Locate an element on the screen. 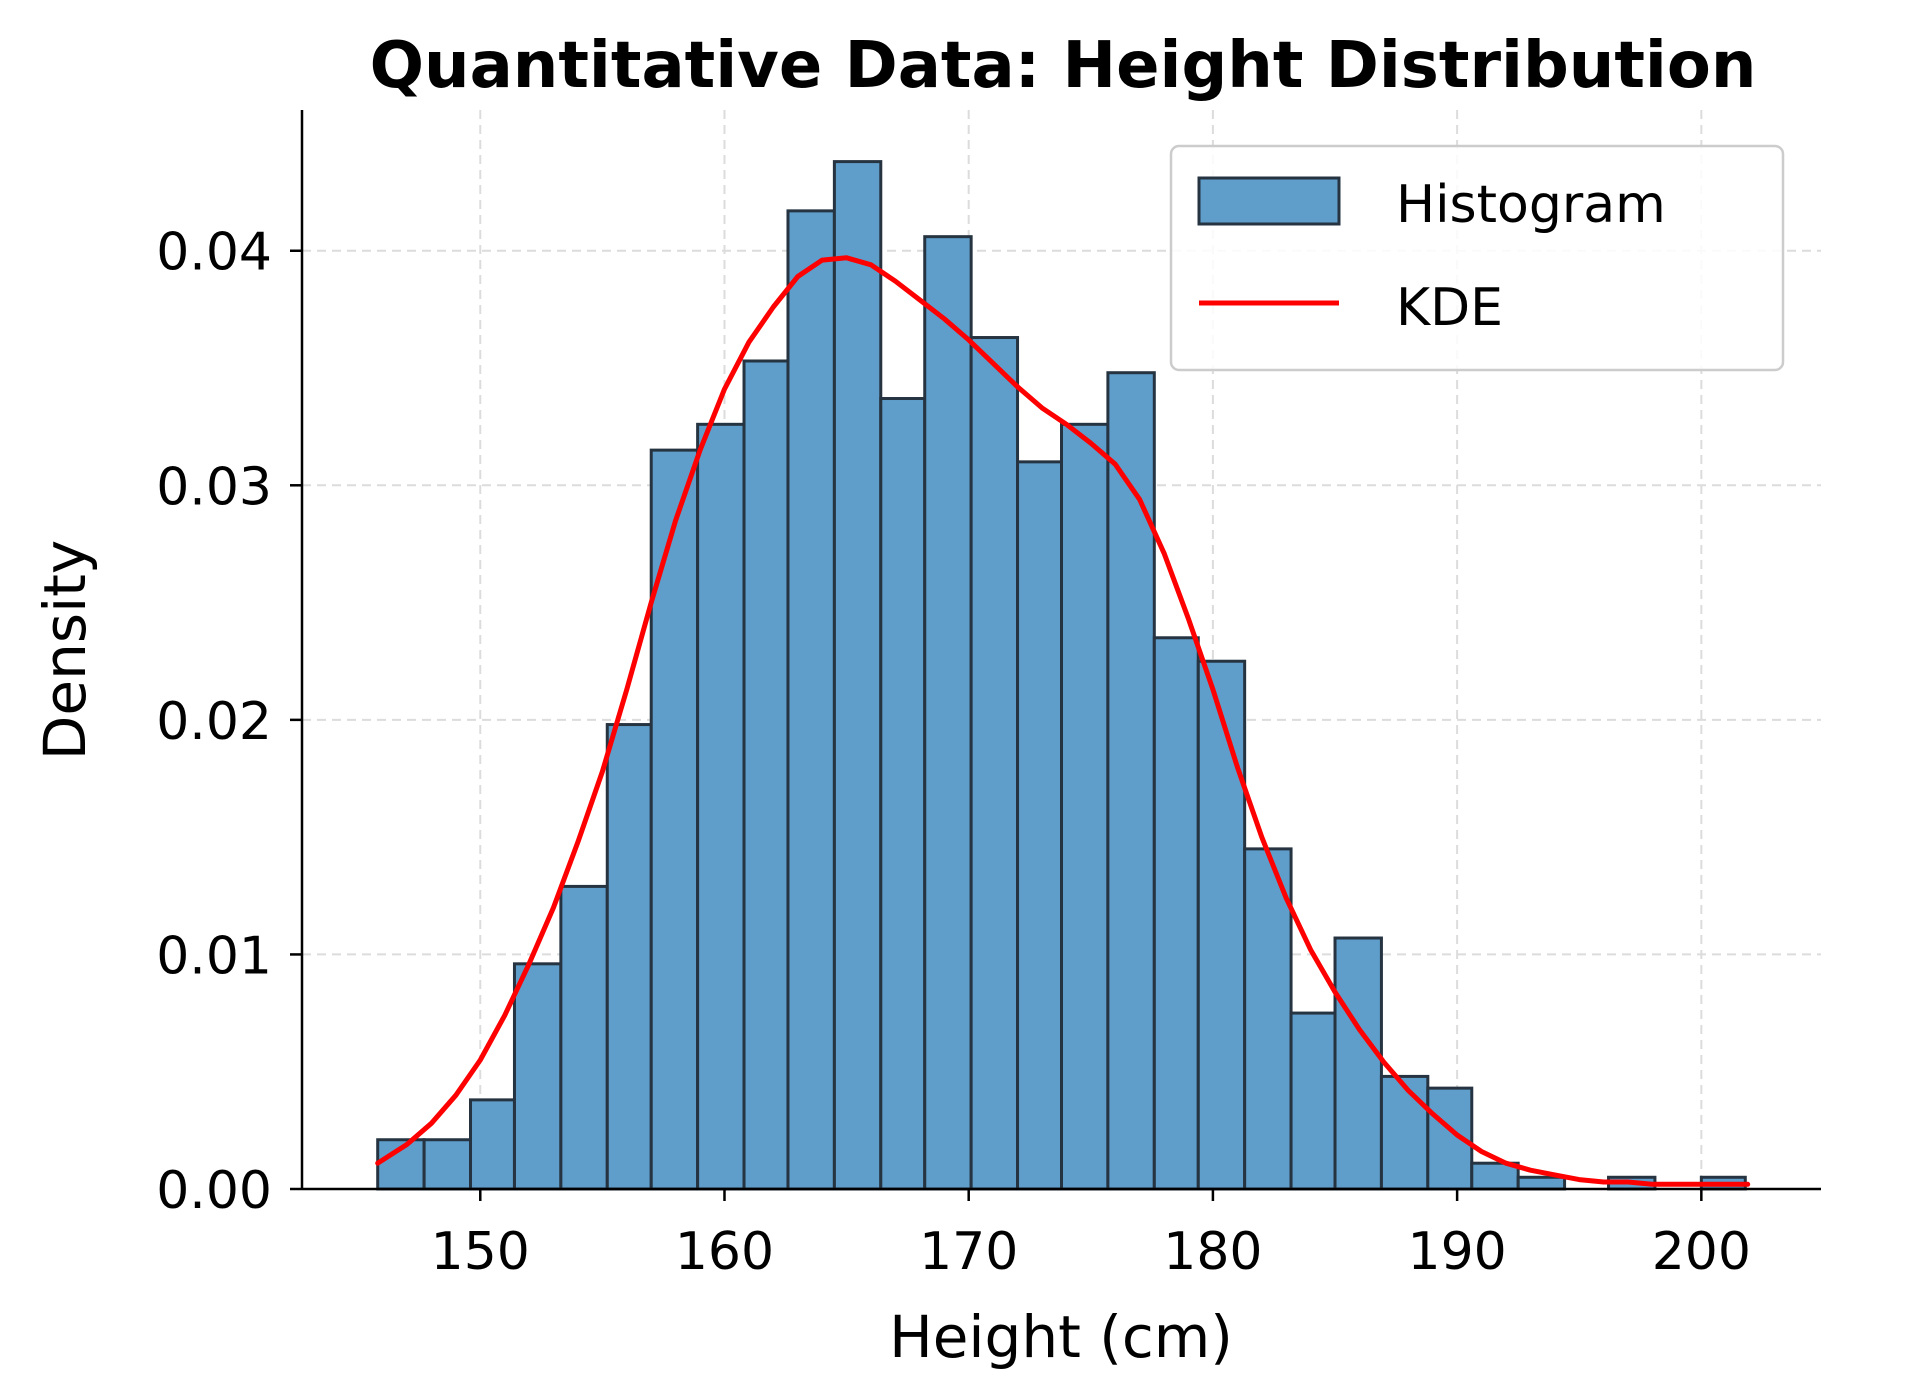 The height and width of the screenshot is (1393, 1920). y-tick-label: 0.03 is located at coordinates (214, 487).